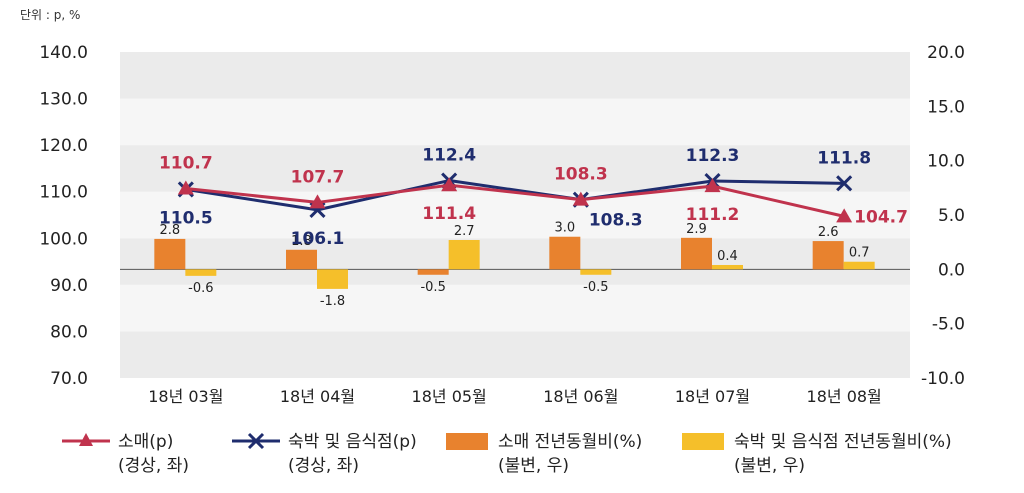 Image resolution: width=1024 pixels, height=493 pixels. What do you see at coordinates (186, 218) in the screenshot?
I see `line-value-label: 110.5` at bounding box center [186, 218].